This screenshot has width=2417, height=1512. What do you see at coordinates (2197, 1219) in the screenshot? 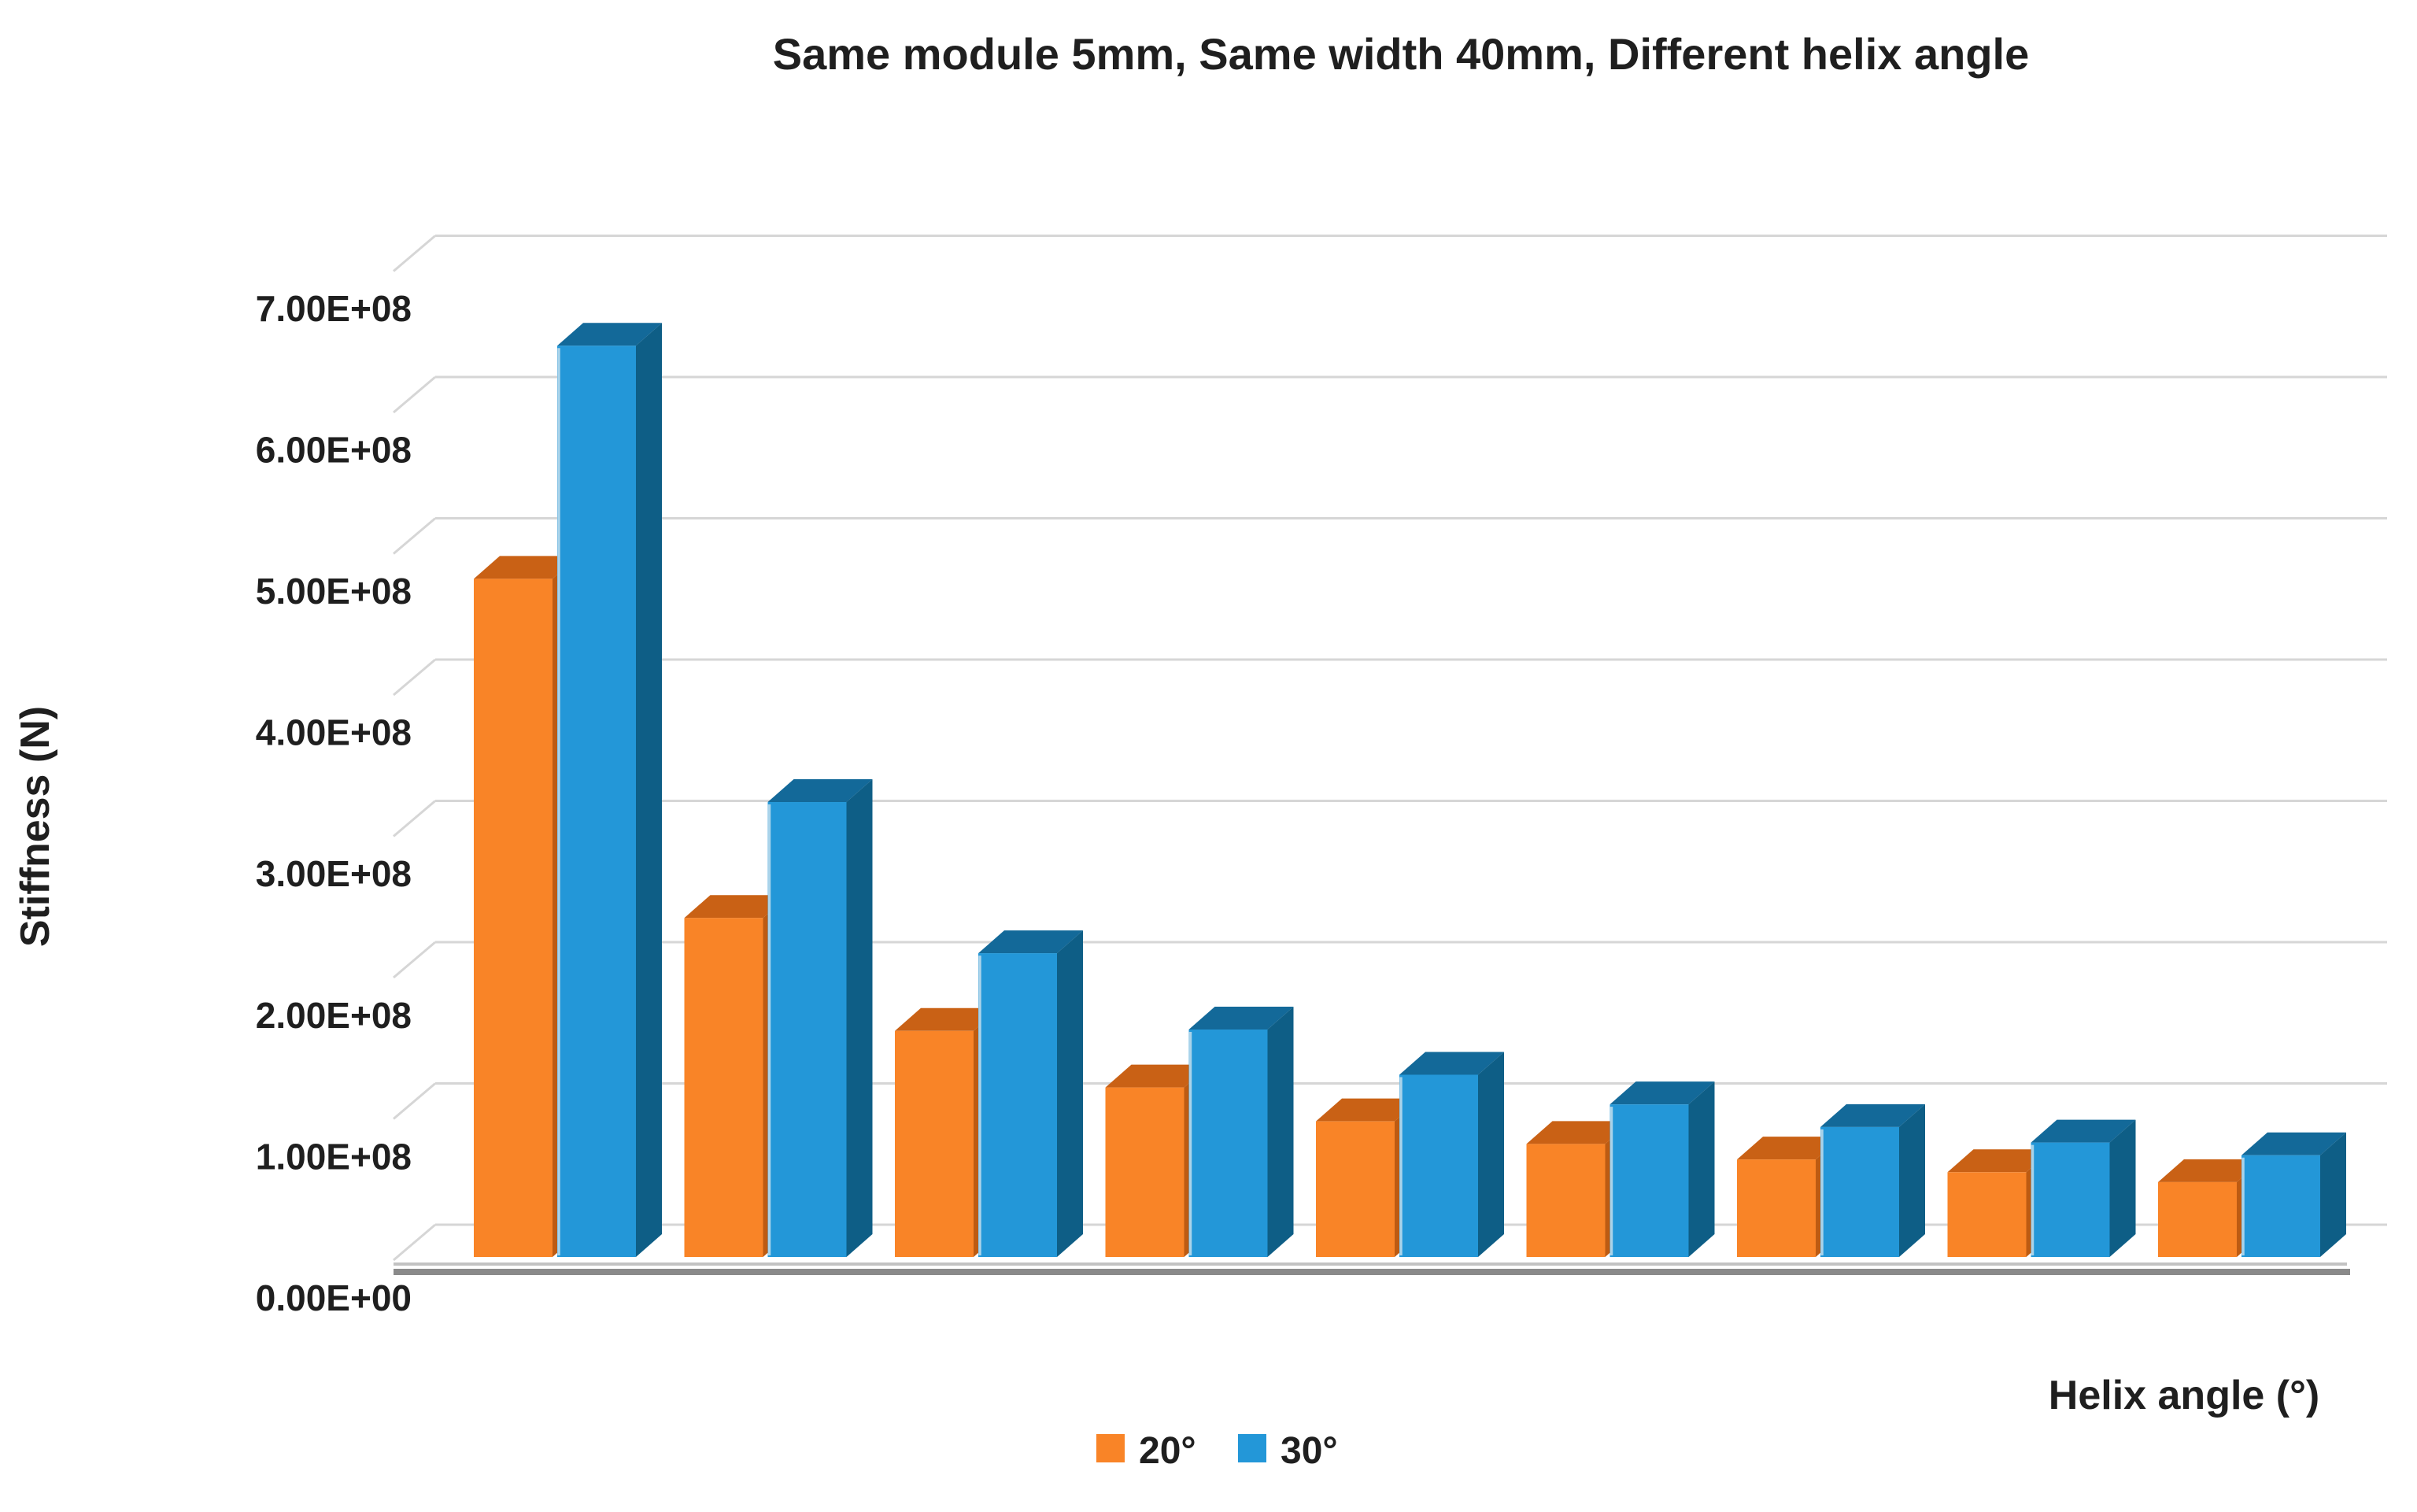
I see `bar-20deg-group9-front` at bounding box center [2197, 1219].